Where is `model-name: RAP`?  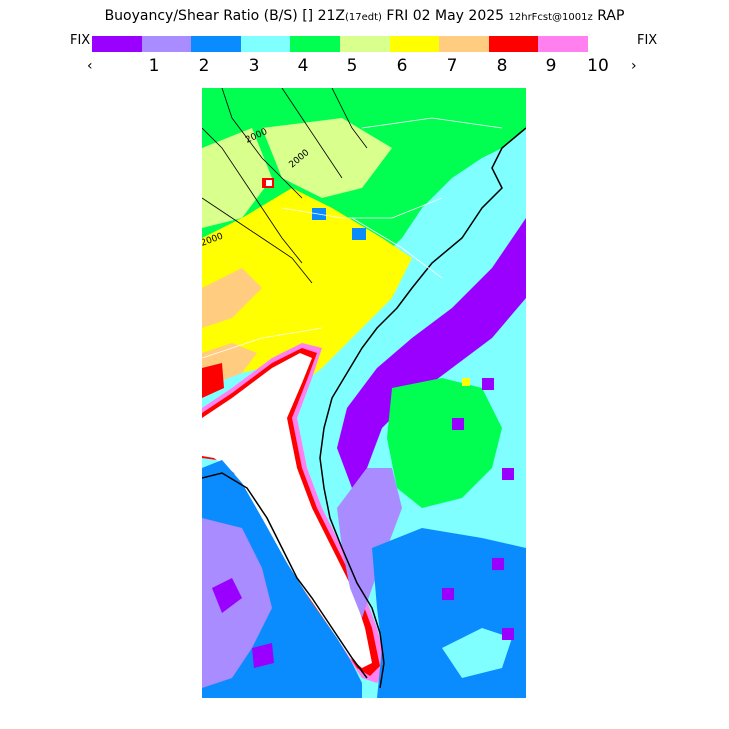 model-name: RAP is located at coordinates (611, 16).